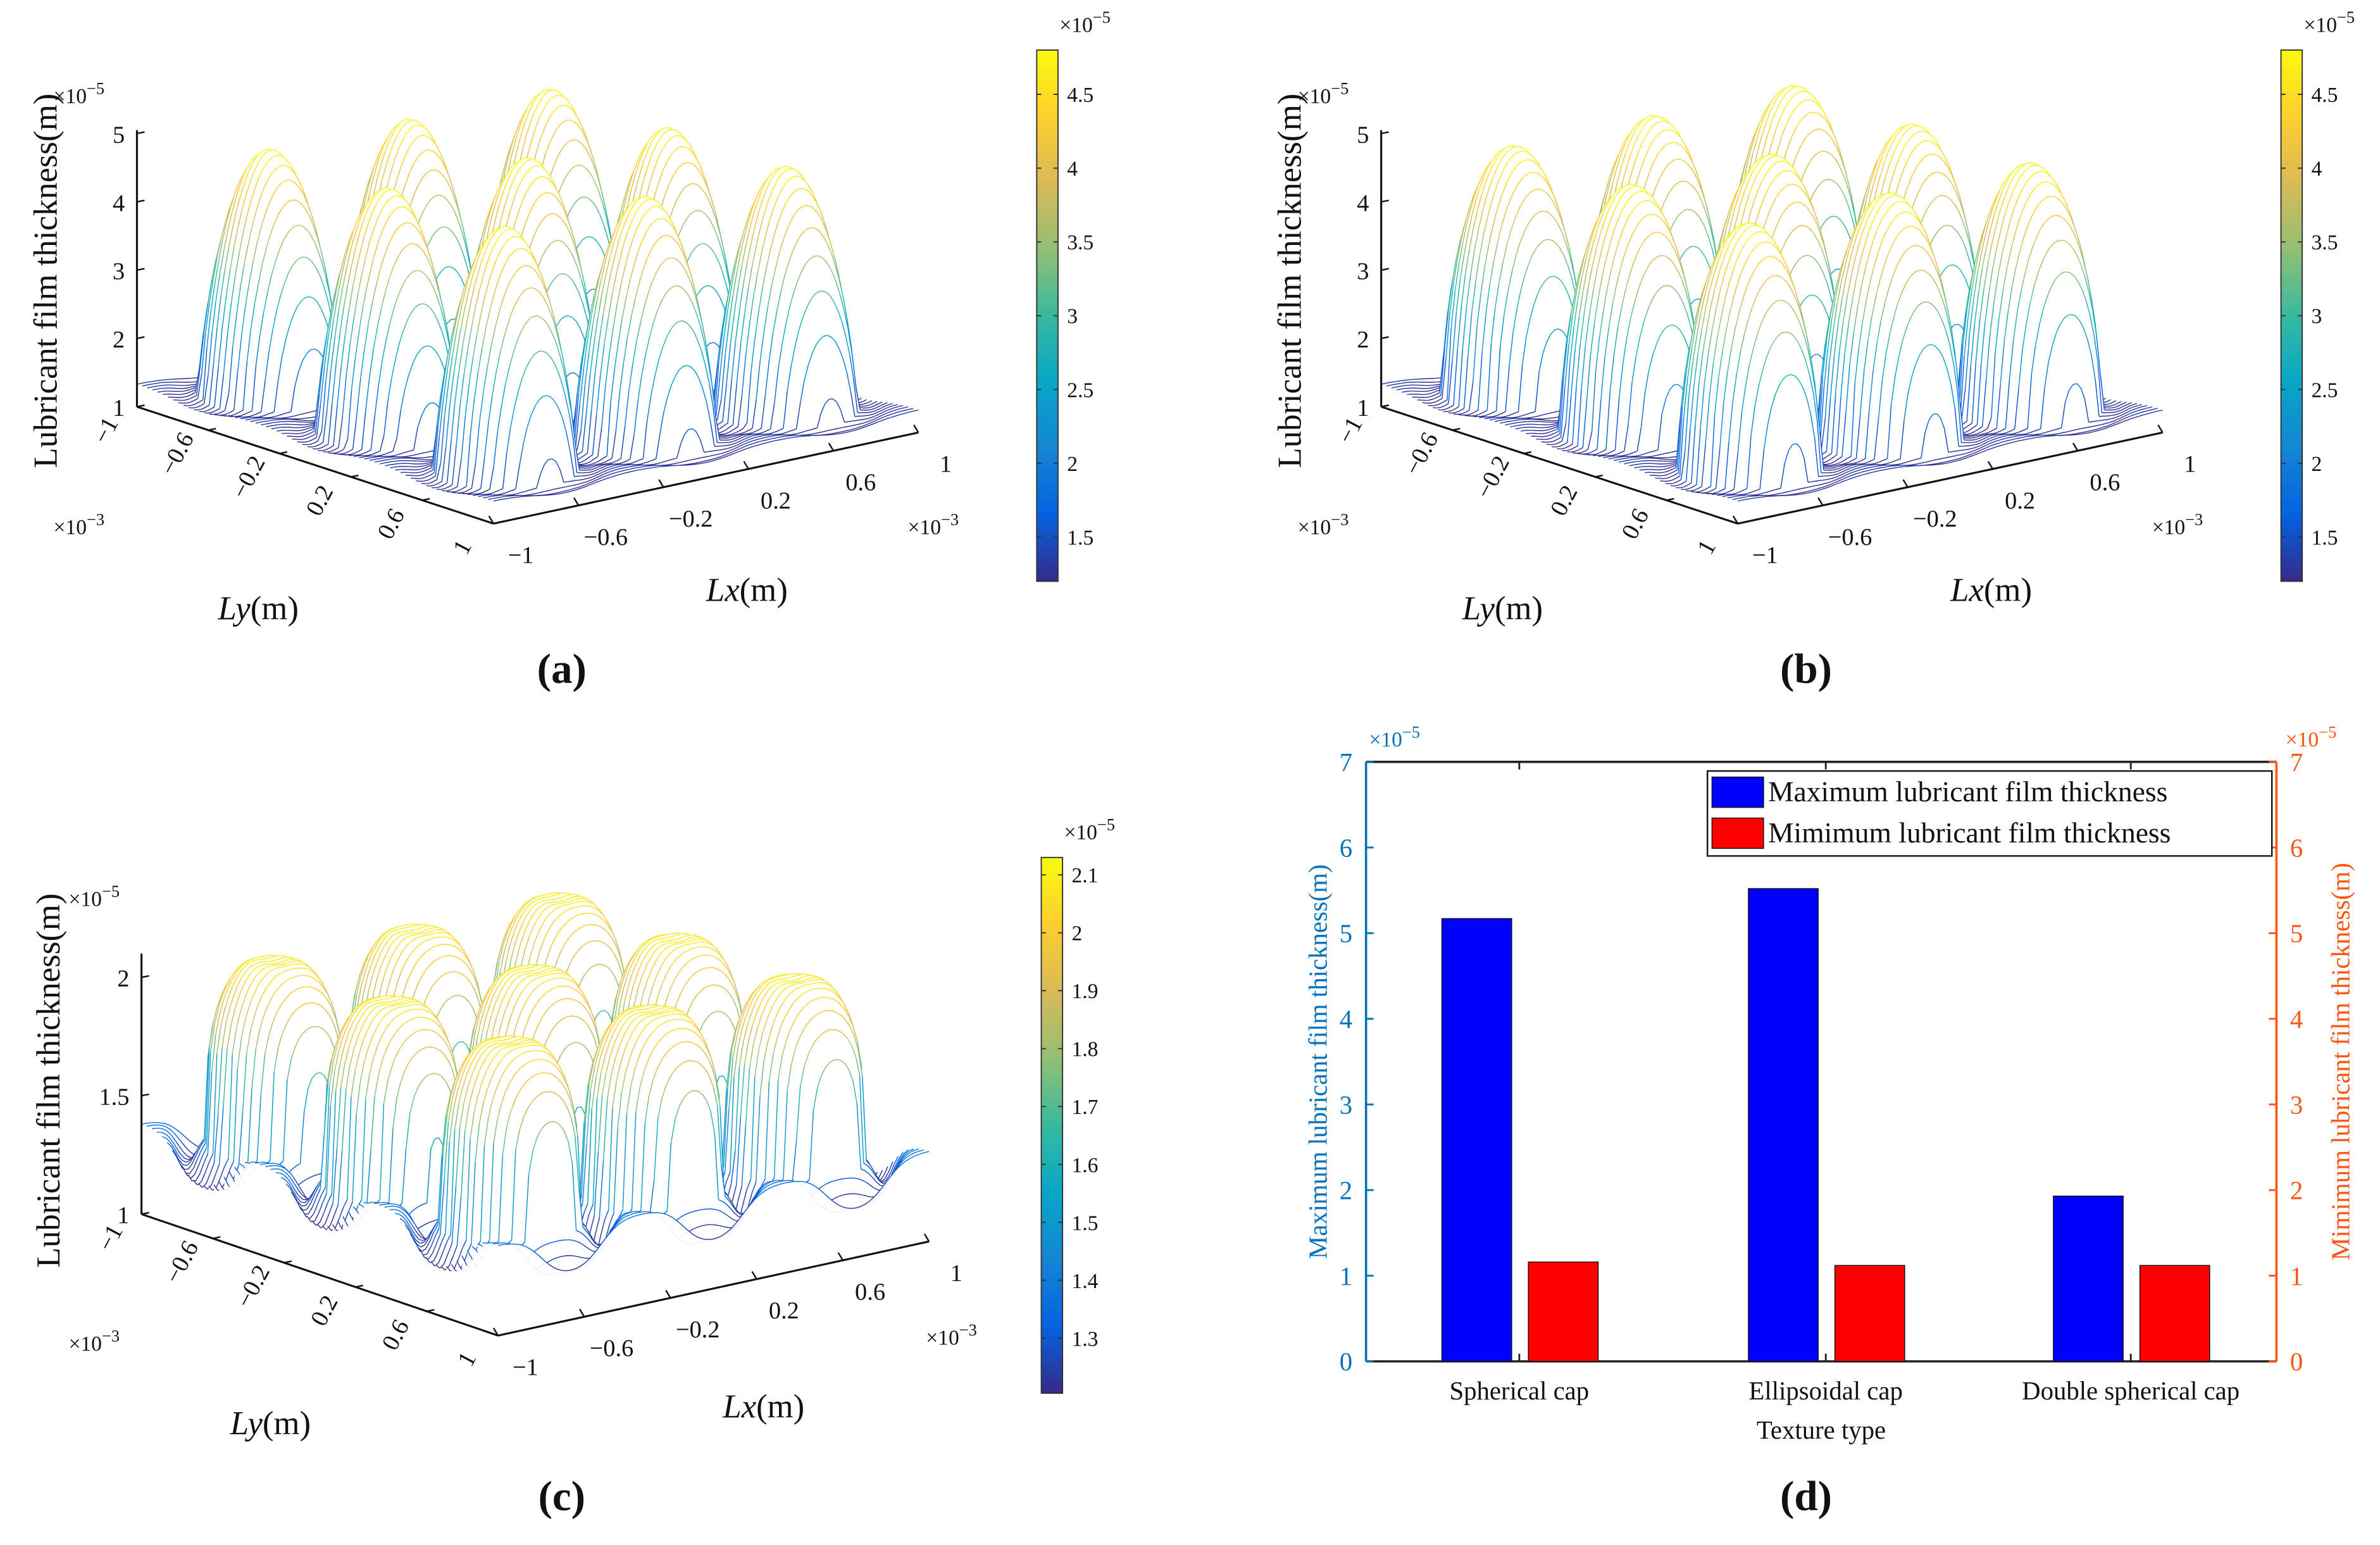  I want to click on right-y-tick-label: 0, so click(2296, 1362).